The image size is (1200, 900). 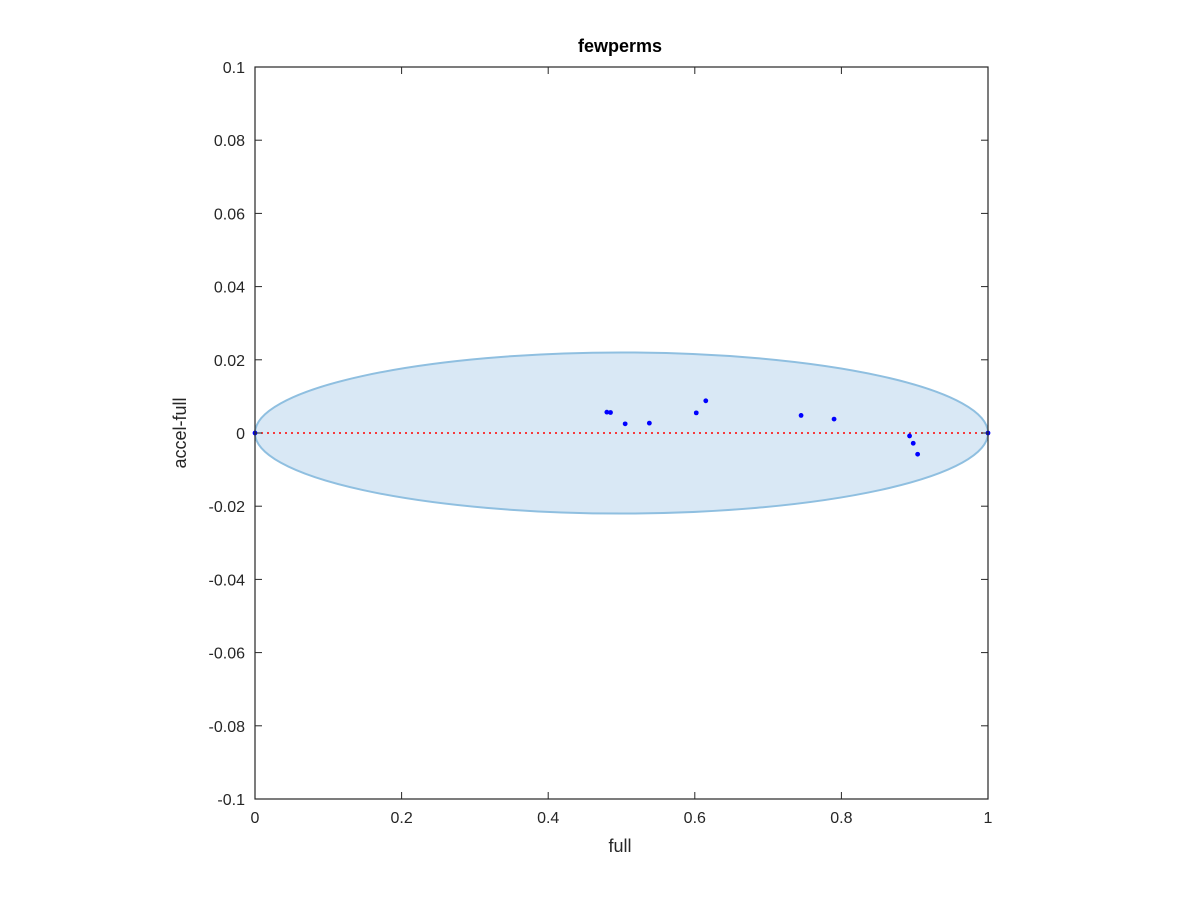 What do you see at coordinates (231, 800) in the screenshot?
I see `y-tick-label: -0.1` at bounding box center [231, 800].